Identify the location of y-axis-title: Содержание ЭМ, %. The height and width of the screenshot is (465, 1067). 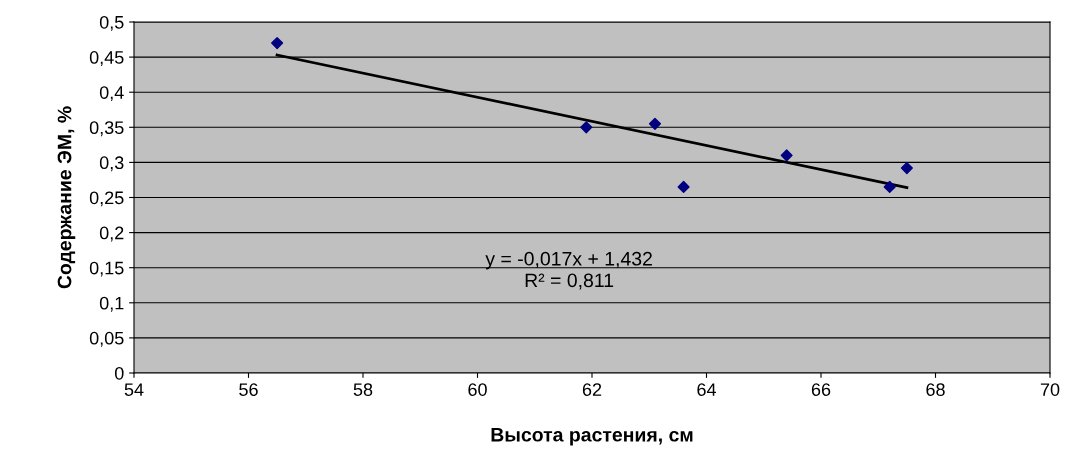
(66, 197).